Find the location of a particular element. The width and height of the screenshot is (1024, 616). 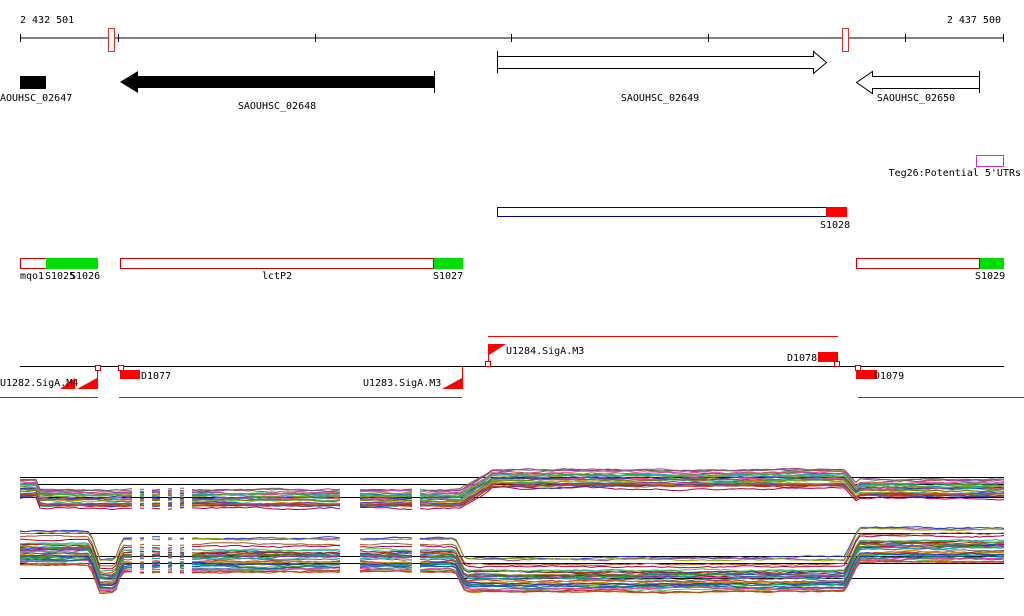

transcript-track: S1028 is located at coordinates (674, 219).